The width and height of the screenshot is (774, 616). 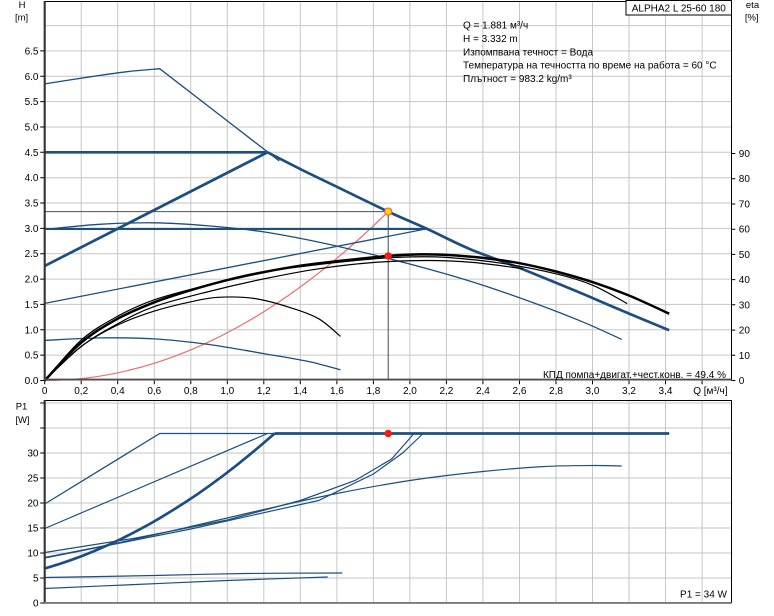 What do you see at coordinates (745, 154) in the screenshot?
I see `svg-text: 90` at bounding box center [745, 154].